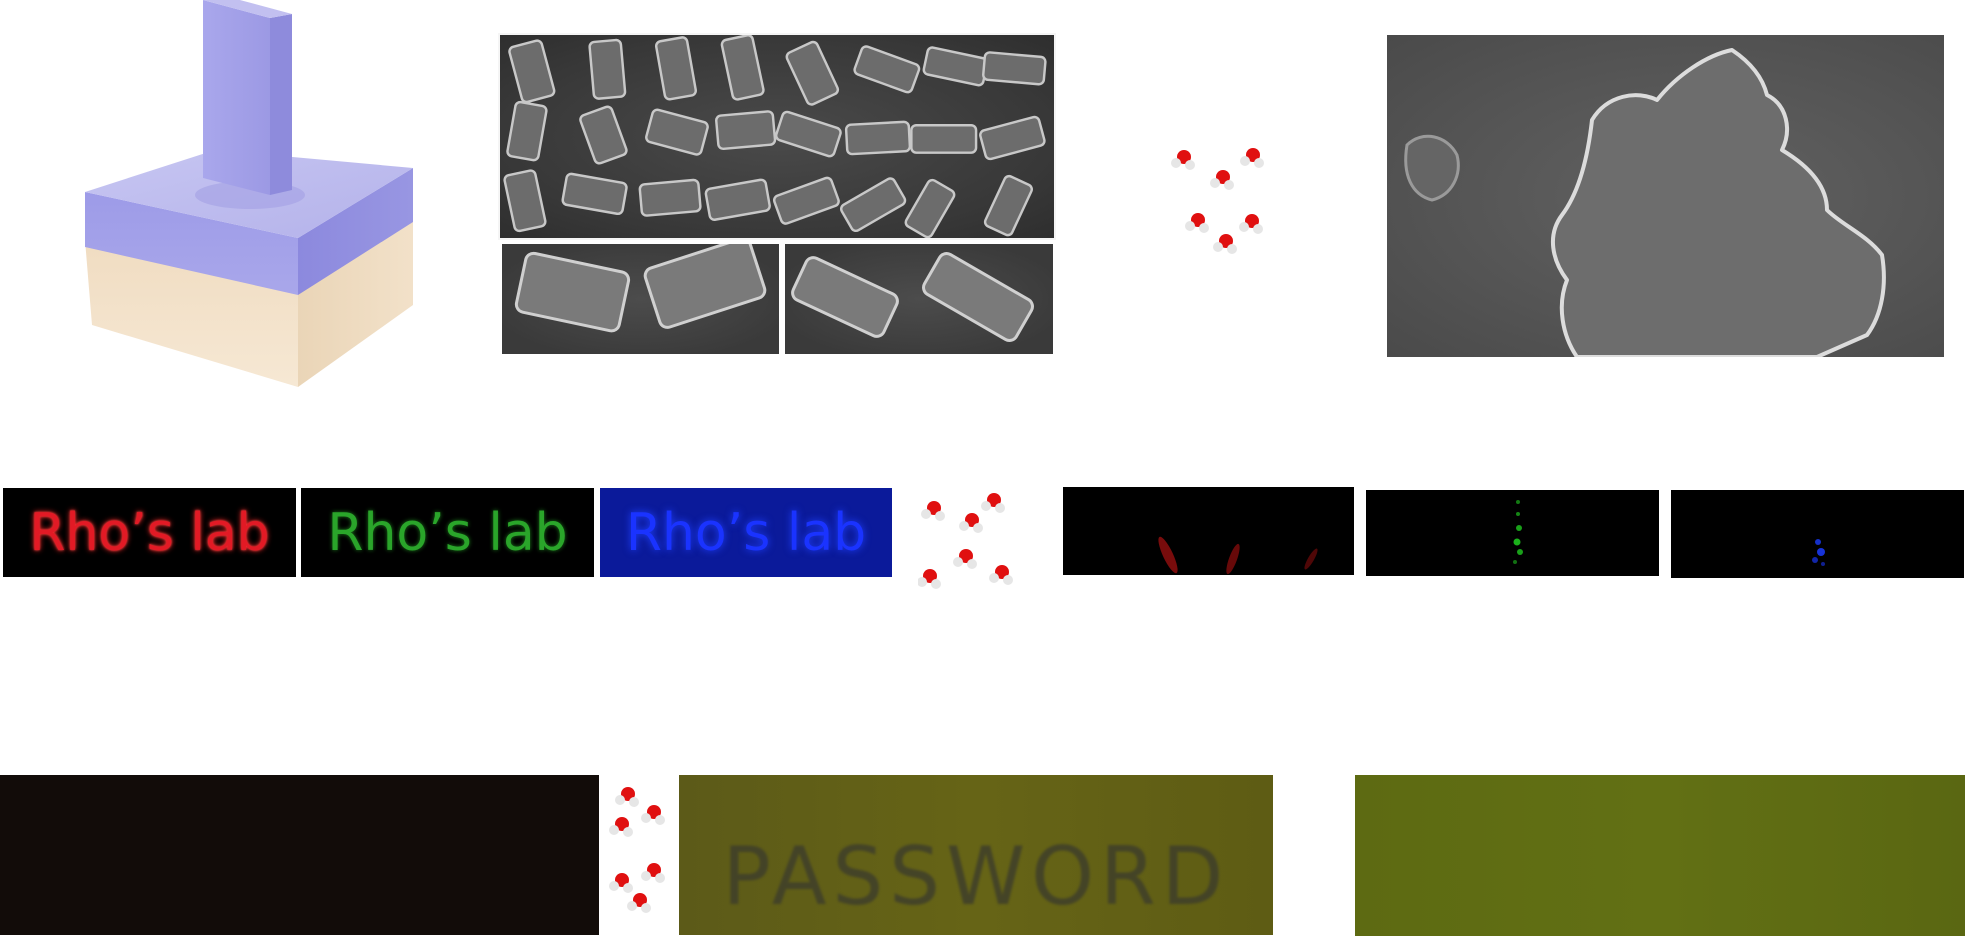 The width and height of the screenshot is (1965, 936). What do you see at coordinates (1208, 531) in the screenshot?
I see `red-dissolved-panel` at bounding box center [1208, 531].